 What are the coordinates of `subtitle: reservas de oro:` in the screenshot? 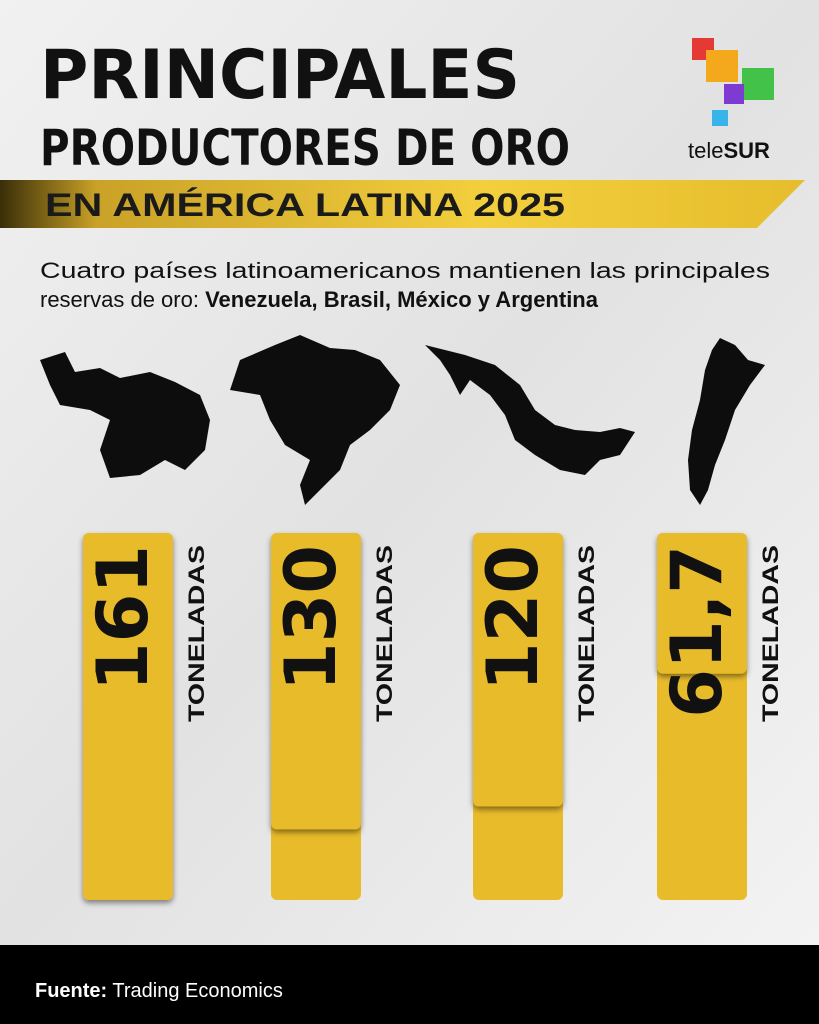 It's located at (119, 299).